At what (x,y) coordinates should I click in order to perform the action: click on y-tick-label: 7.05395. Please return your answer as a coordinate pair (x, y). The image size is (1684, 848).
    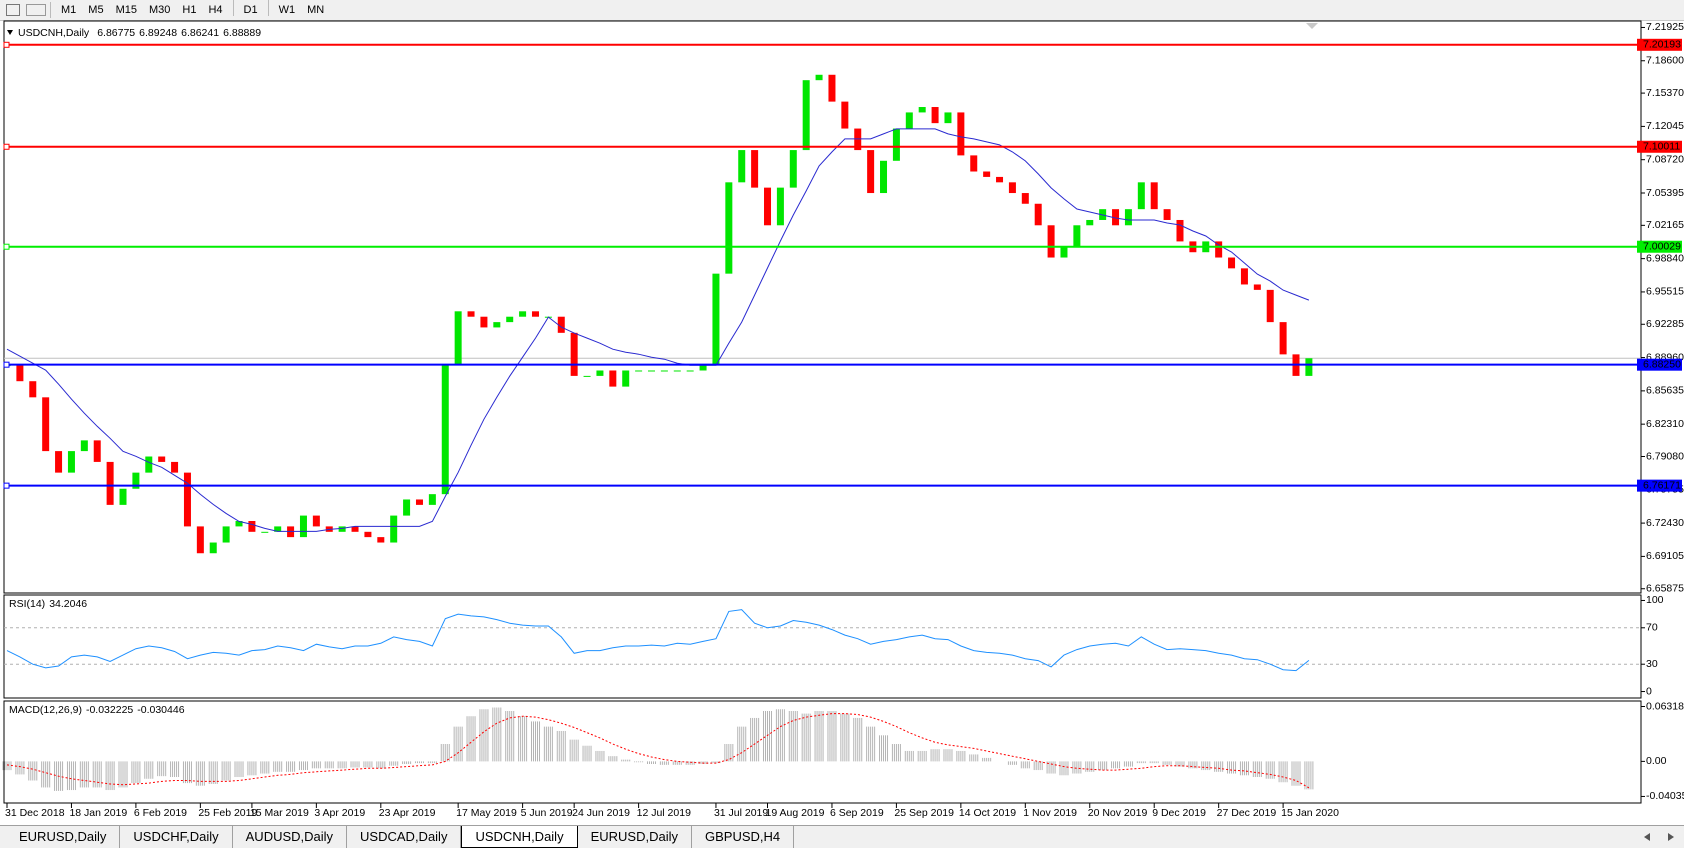
    Looking at the image, I should click on (1665, 193).